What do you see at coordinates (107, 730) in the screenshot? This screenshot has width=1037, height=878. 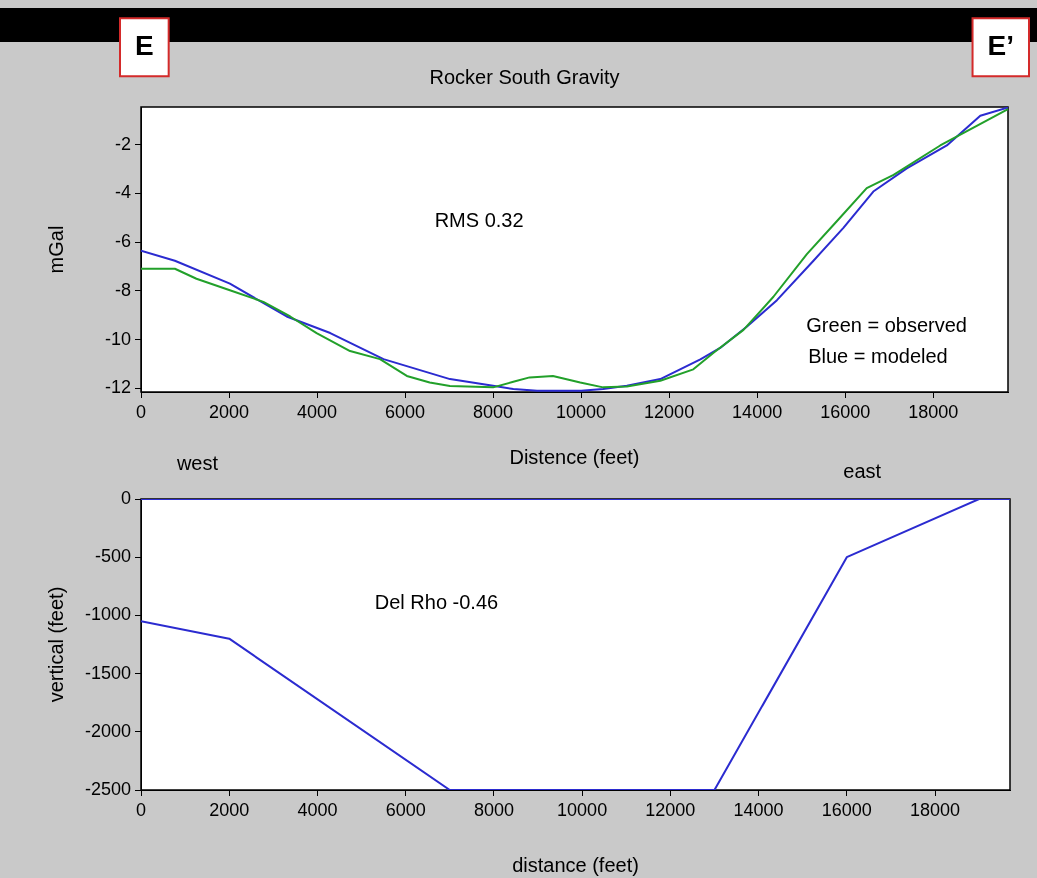 I see `y-tick-label: -2000` at bounding box center [107, 730].